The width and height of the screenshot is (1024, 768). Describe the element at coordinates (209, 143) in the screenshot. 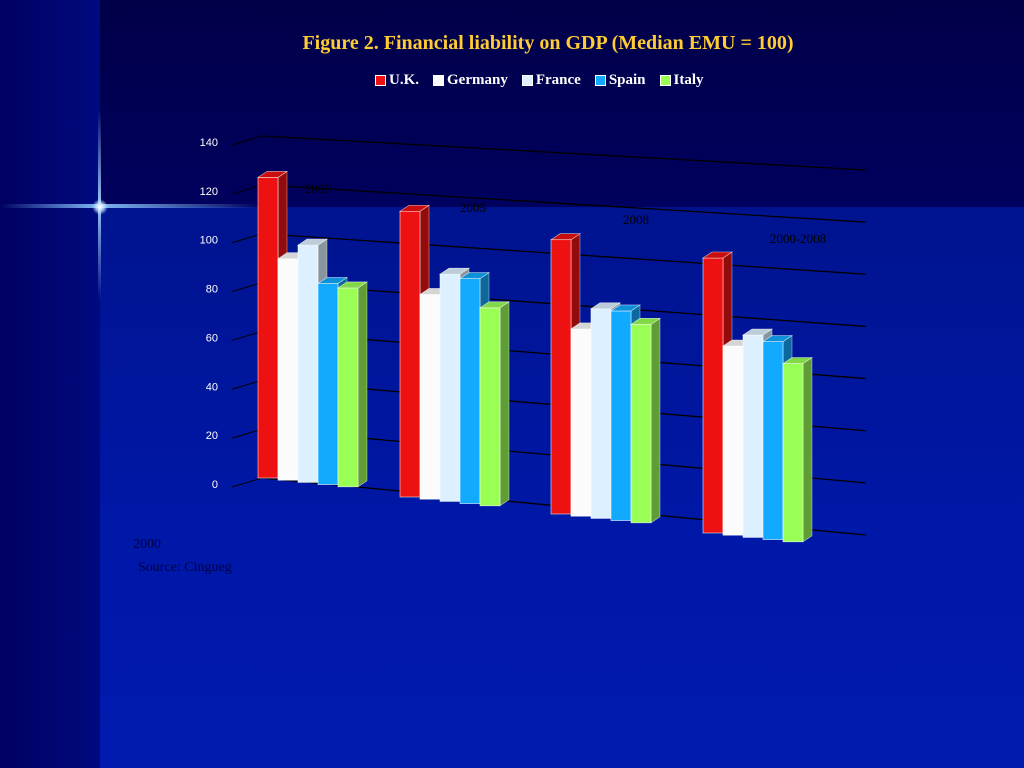

I see `y-tick-label: 140` at that location.